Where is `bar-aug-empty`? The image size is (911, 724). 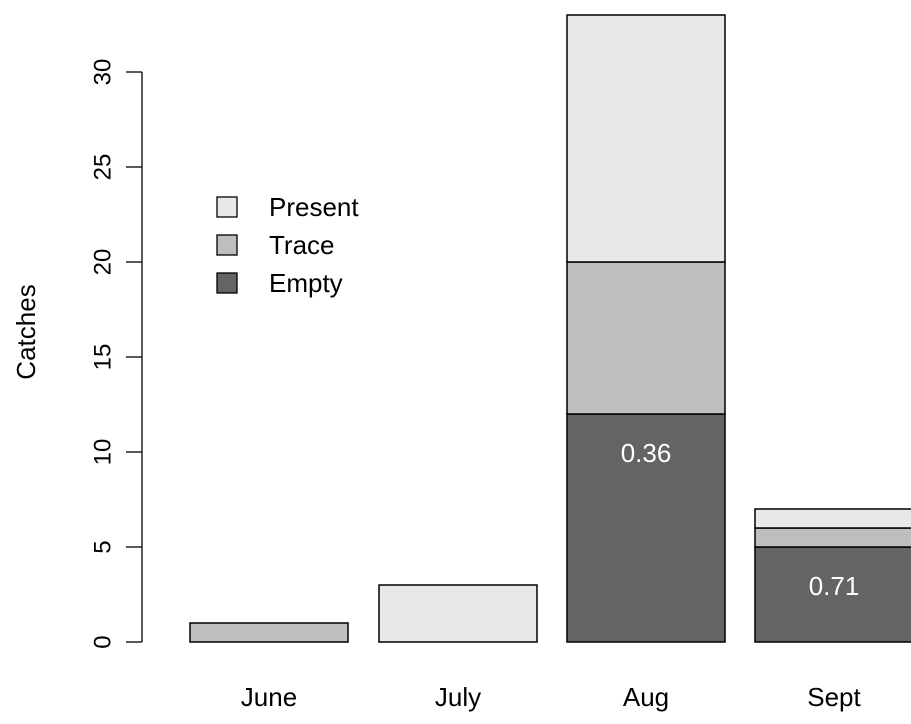 bar-aug-empty is located at coordinates (646, 528).